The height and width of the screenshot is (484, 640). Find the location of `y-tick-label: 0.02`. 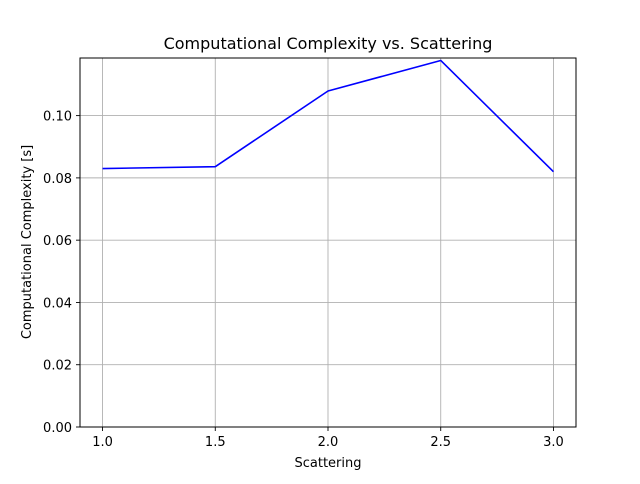

y-tick-label: 0.02 is located at coordinates (57, 366).